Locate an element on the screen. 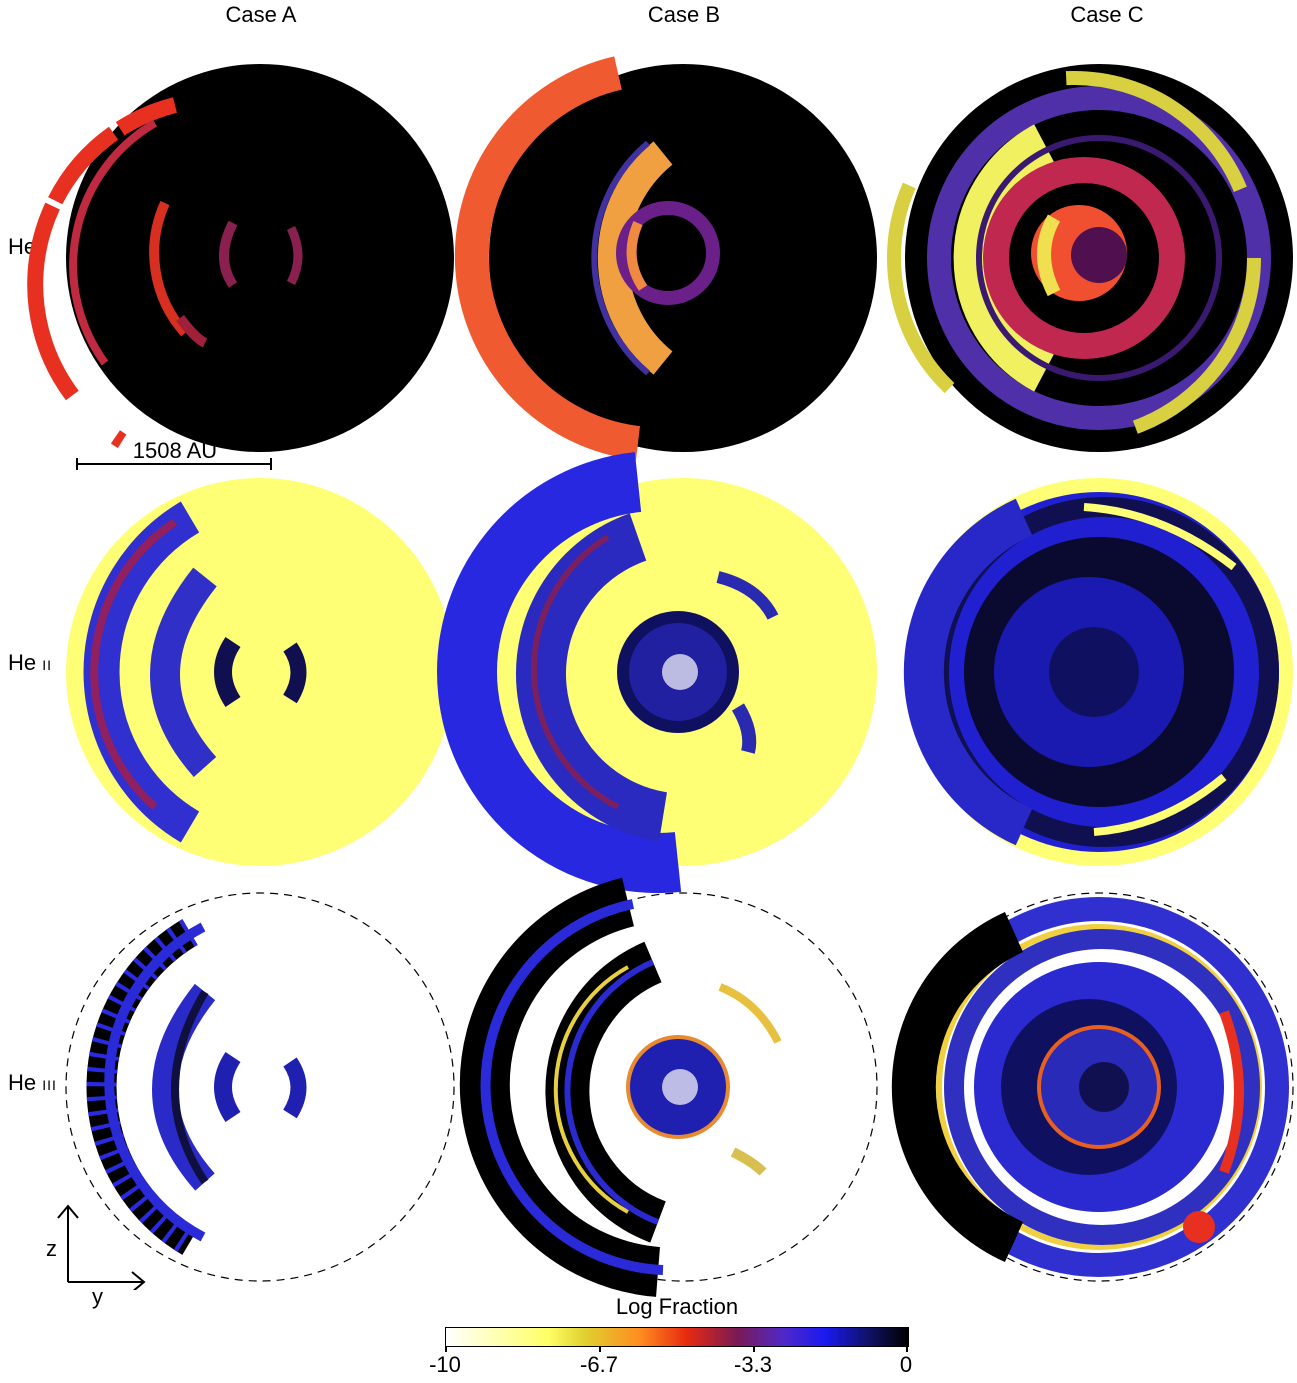 The image size is (1297, 1383). colorbar-tick-label-1: -6.7 is located at coordinates (599, 1364).